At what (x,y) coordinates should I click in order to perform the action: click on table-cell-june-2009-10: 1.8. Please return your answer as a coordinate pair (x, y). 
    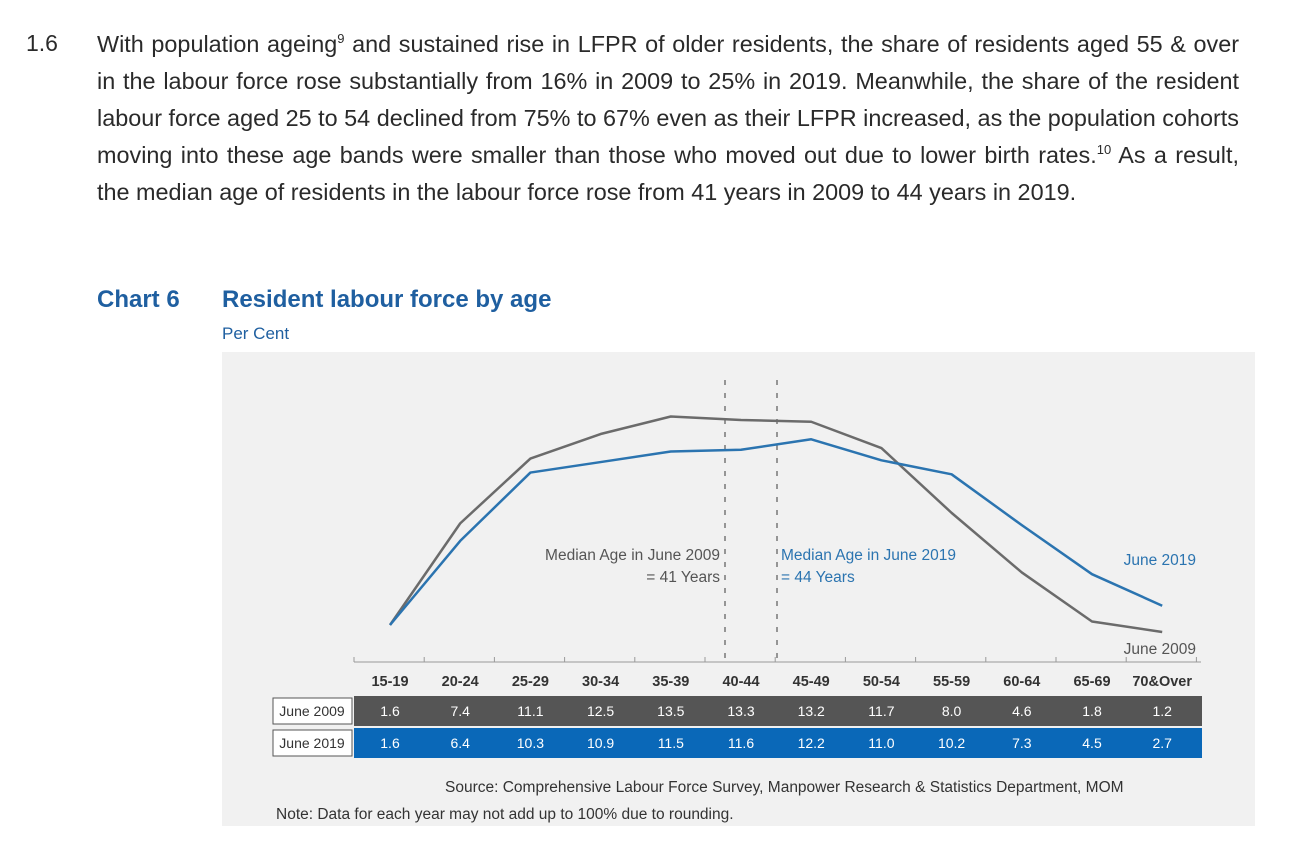
    Looking at the image, I should click on (1092, 711).